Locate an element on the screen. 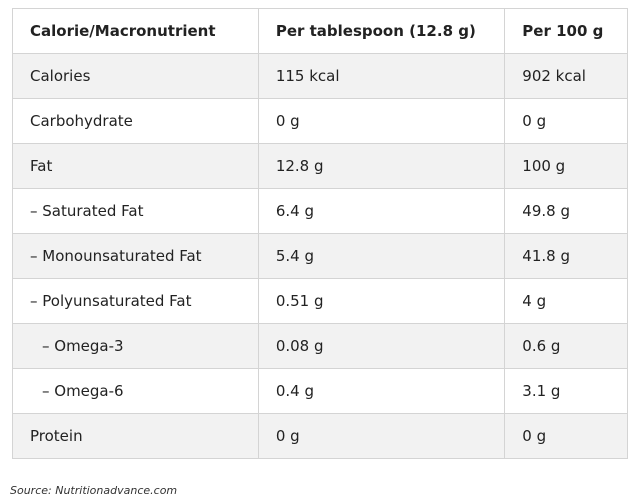  cell: 0.51 g is located at coordinates (381, 301).